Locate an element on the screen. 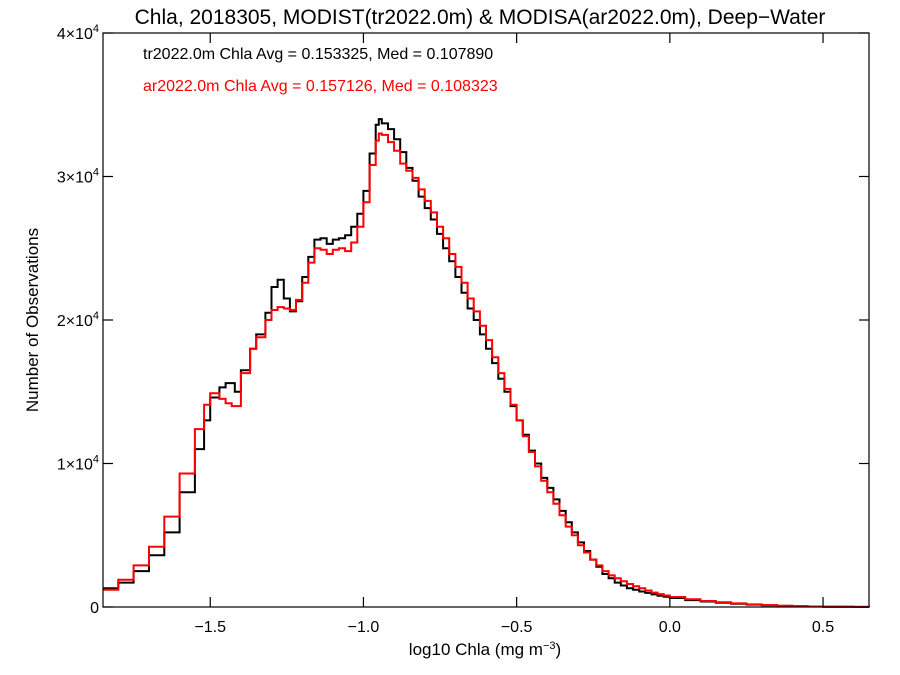  x-tick-label: 0.5 is located at coordinates (823, 627).